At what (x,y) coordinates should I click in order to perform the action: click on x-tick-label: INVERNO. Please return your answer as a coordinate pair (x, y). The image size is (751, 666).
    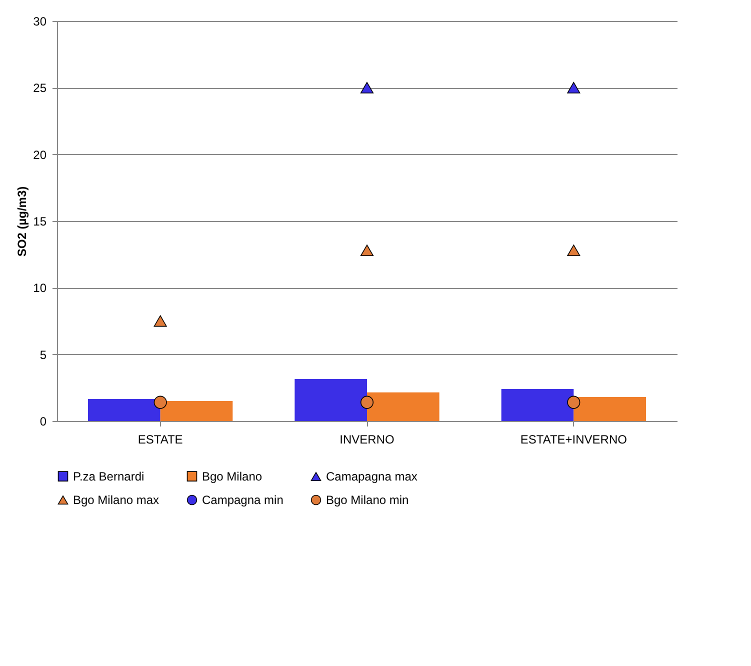
    Looking at the image, I should click on (367, 439).